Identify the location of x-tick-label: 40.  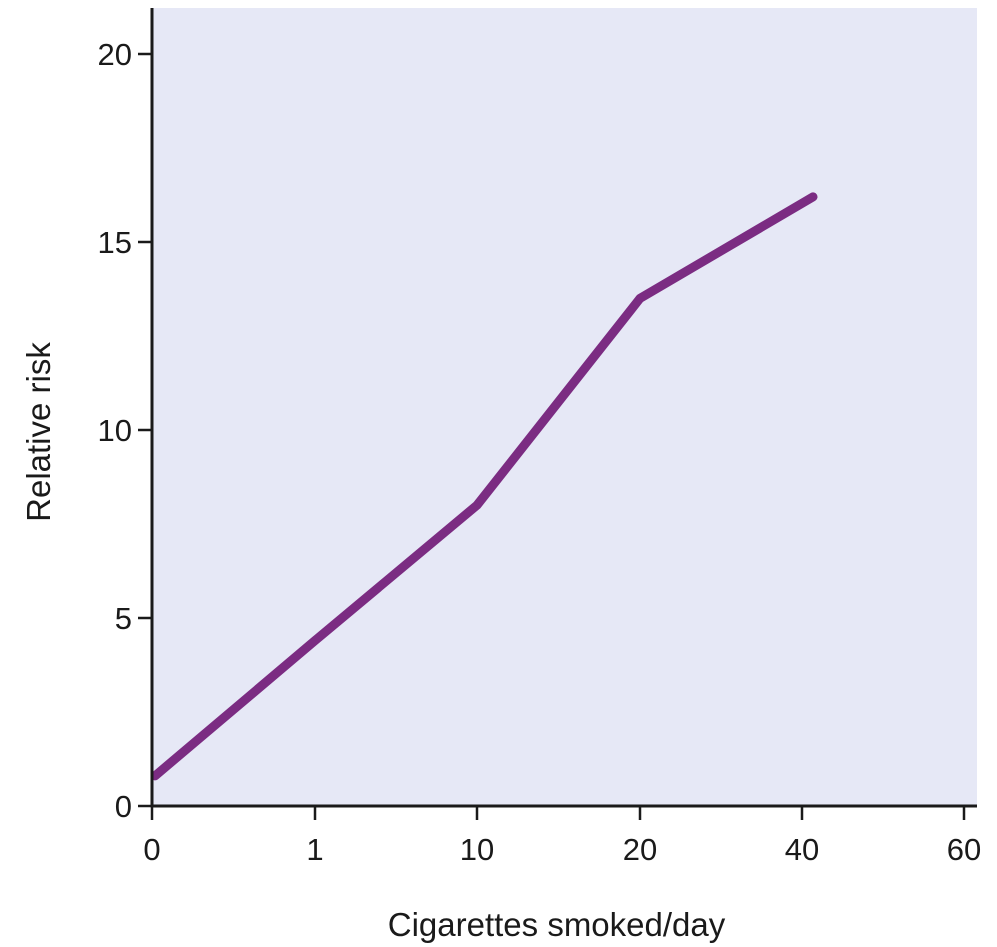
(802, 849).